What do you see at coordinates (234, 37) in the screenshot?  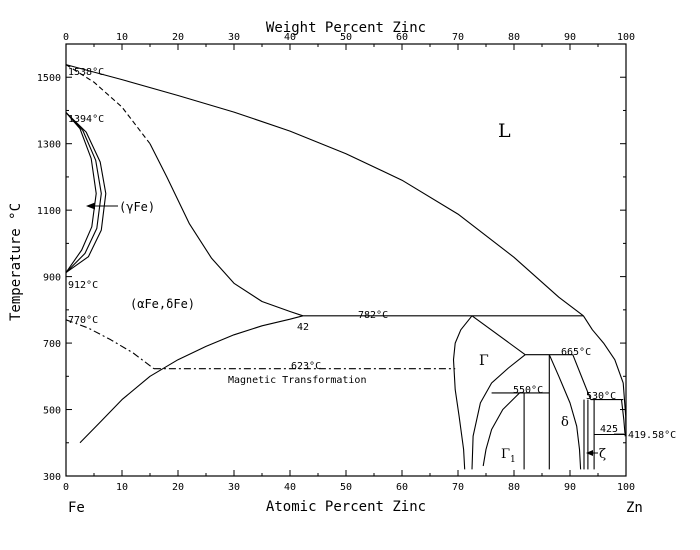 I see `top-tick-label: 30` at bounding box center [234, 37].